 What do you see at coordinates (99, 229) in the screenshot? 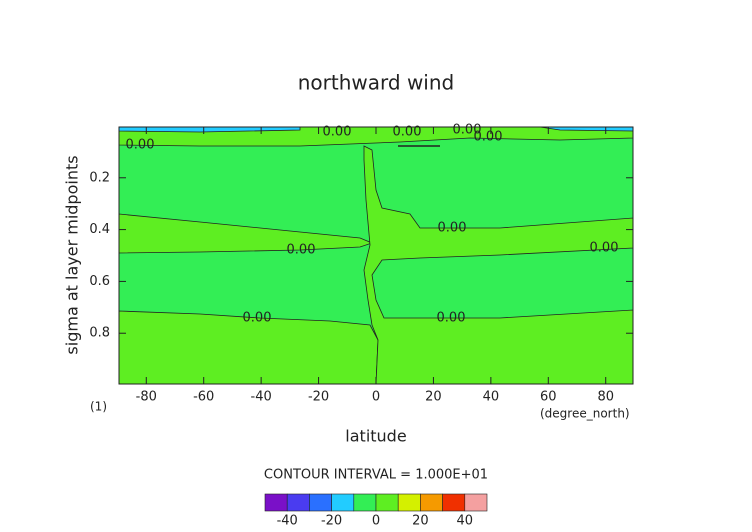
I see `y-tick-label: 0.4` at bounding box center [99, 229].